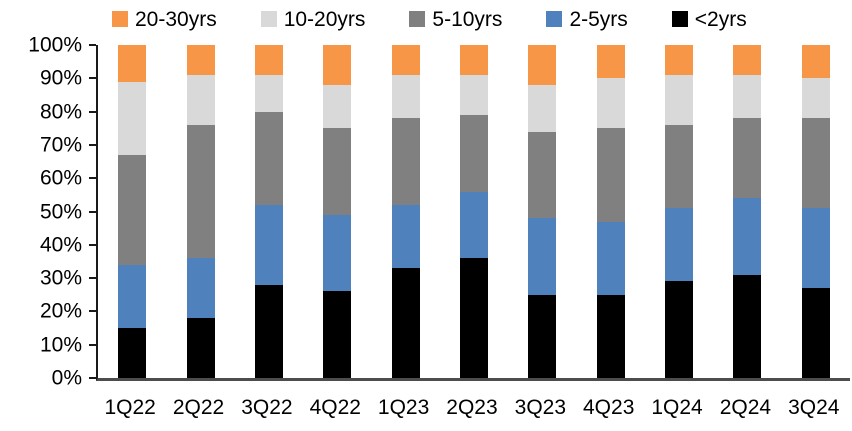  I want to click on legend-item-5-10yrs: 5-10yrs, so click(455, 19).